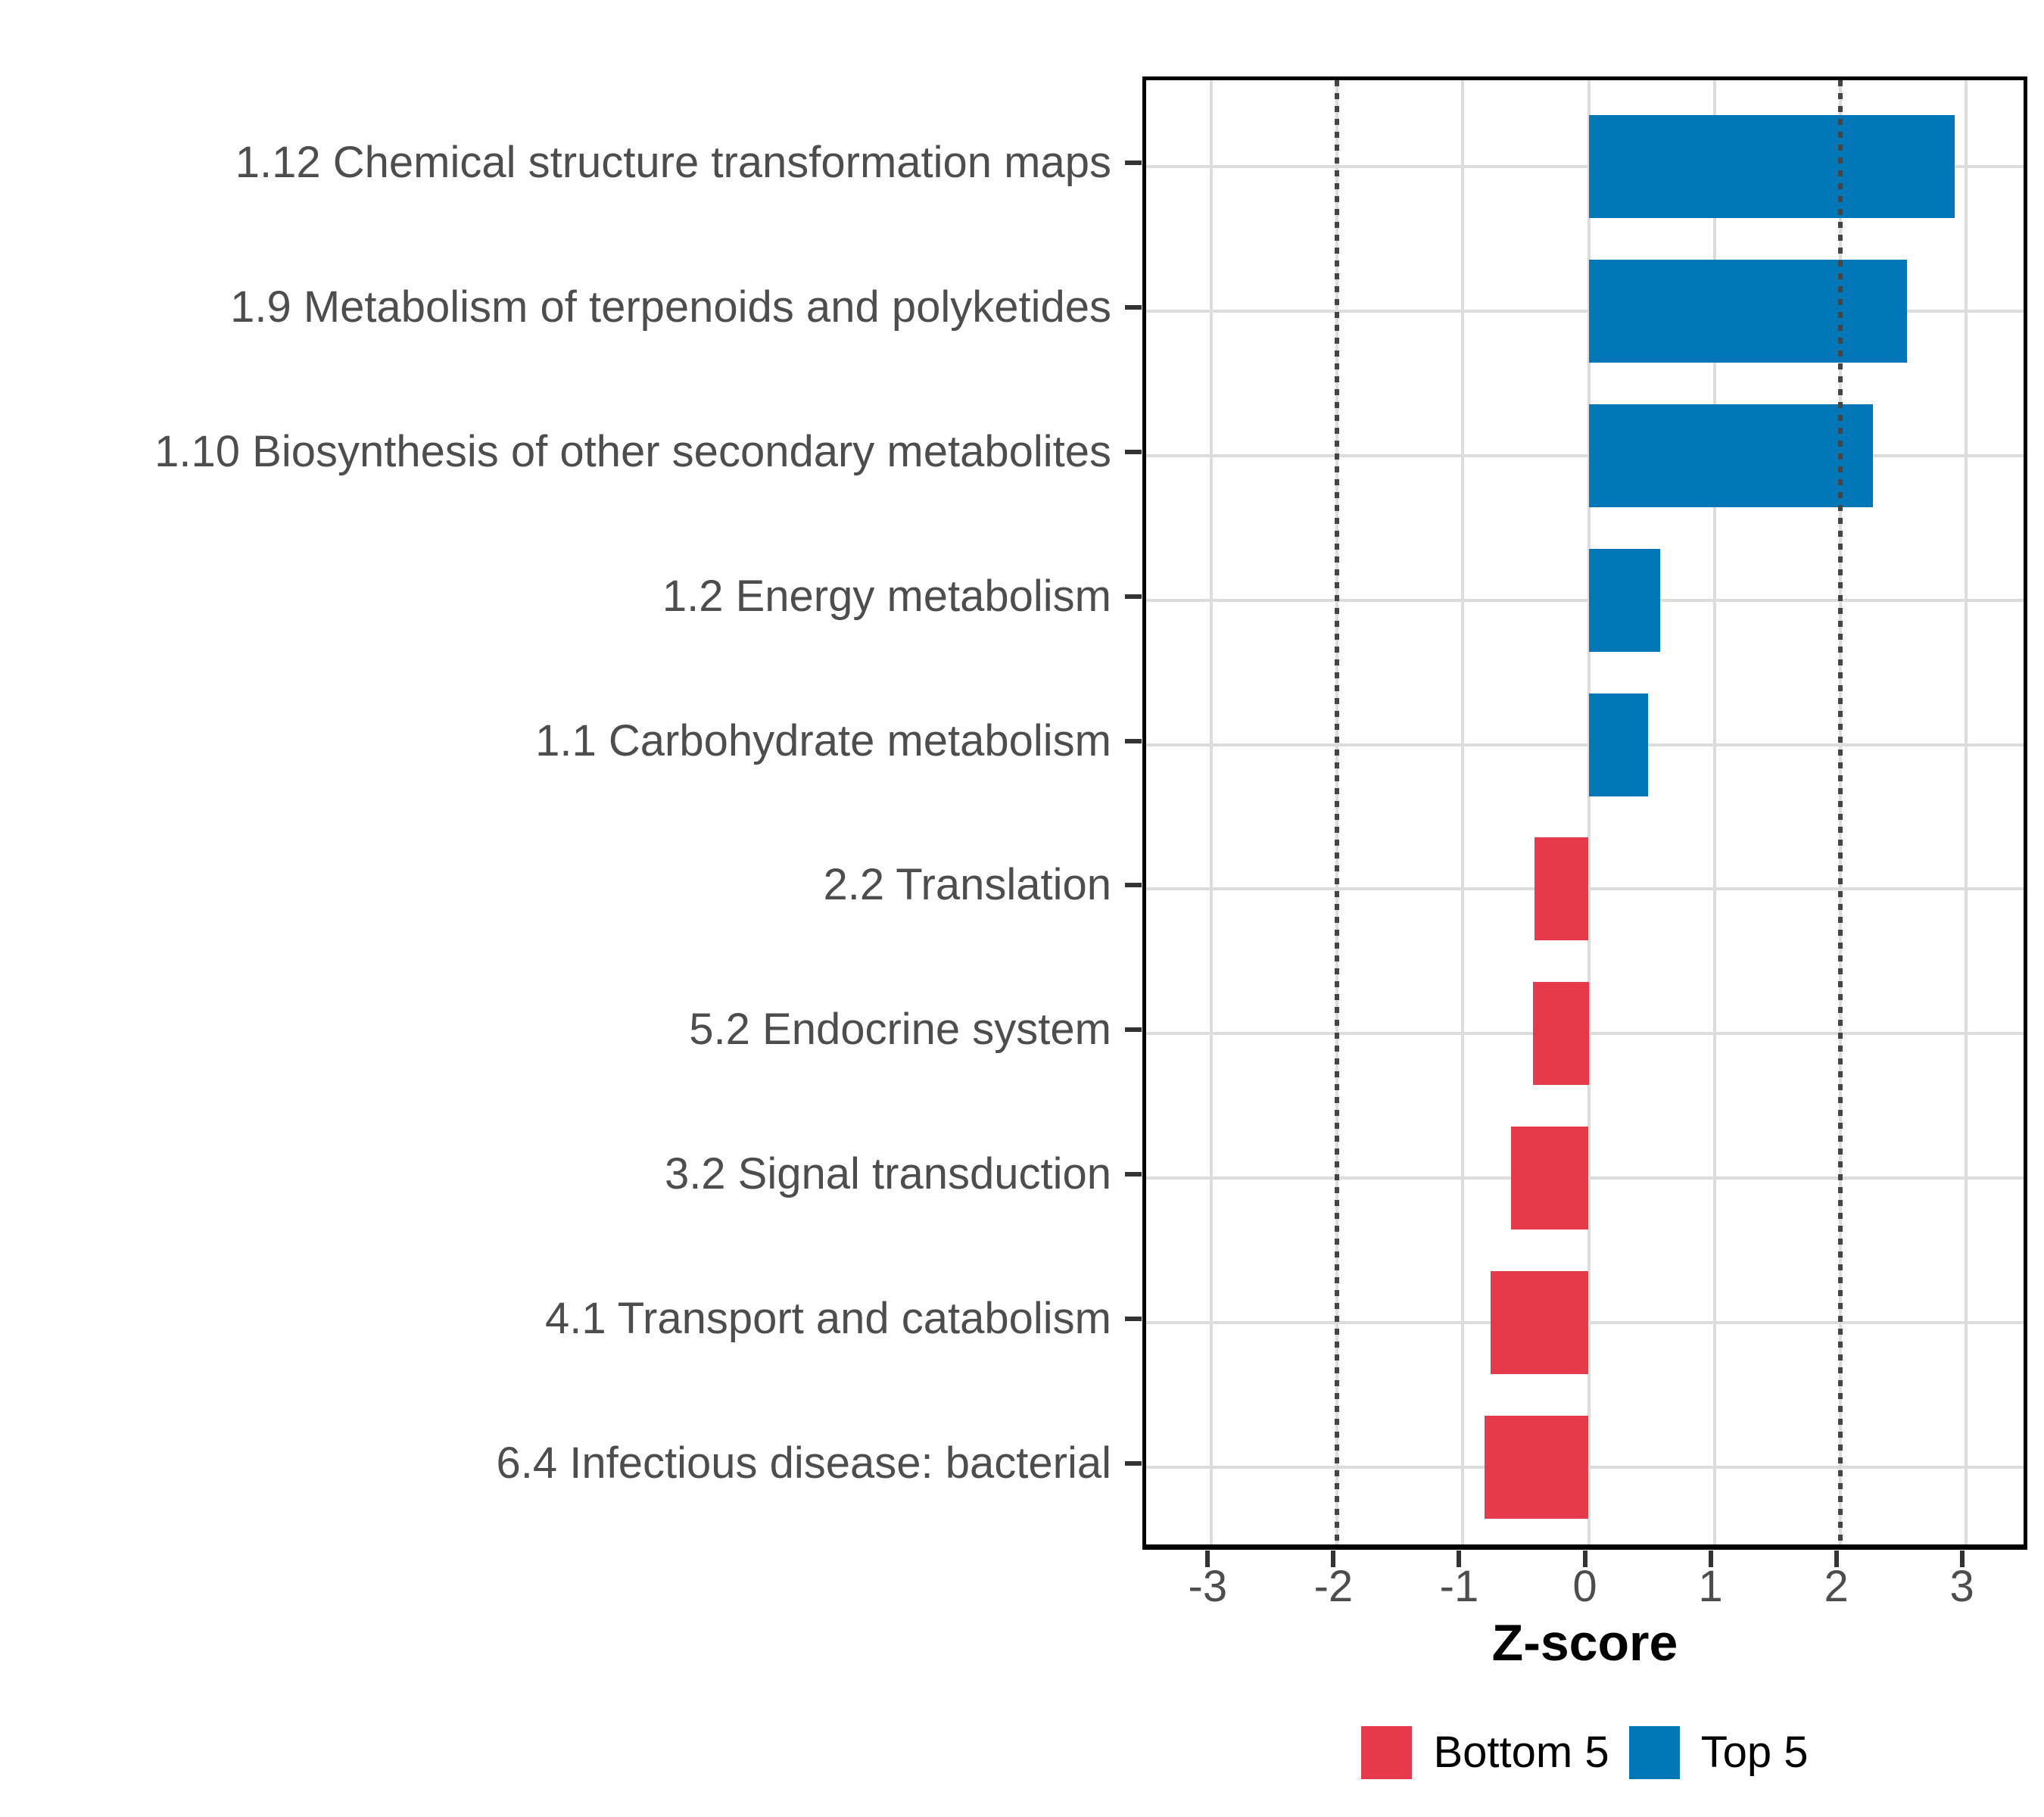  Describe the element at coordinates (900, 1030) in the screenshot. I see `category-label: 5.2 Endocrine system` at that location.